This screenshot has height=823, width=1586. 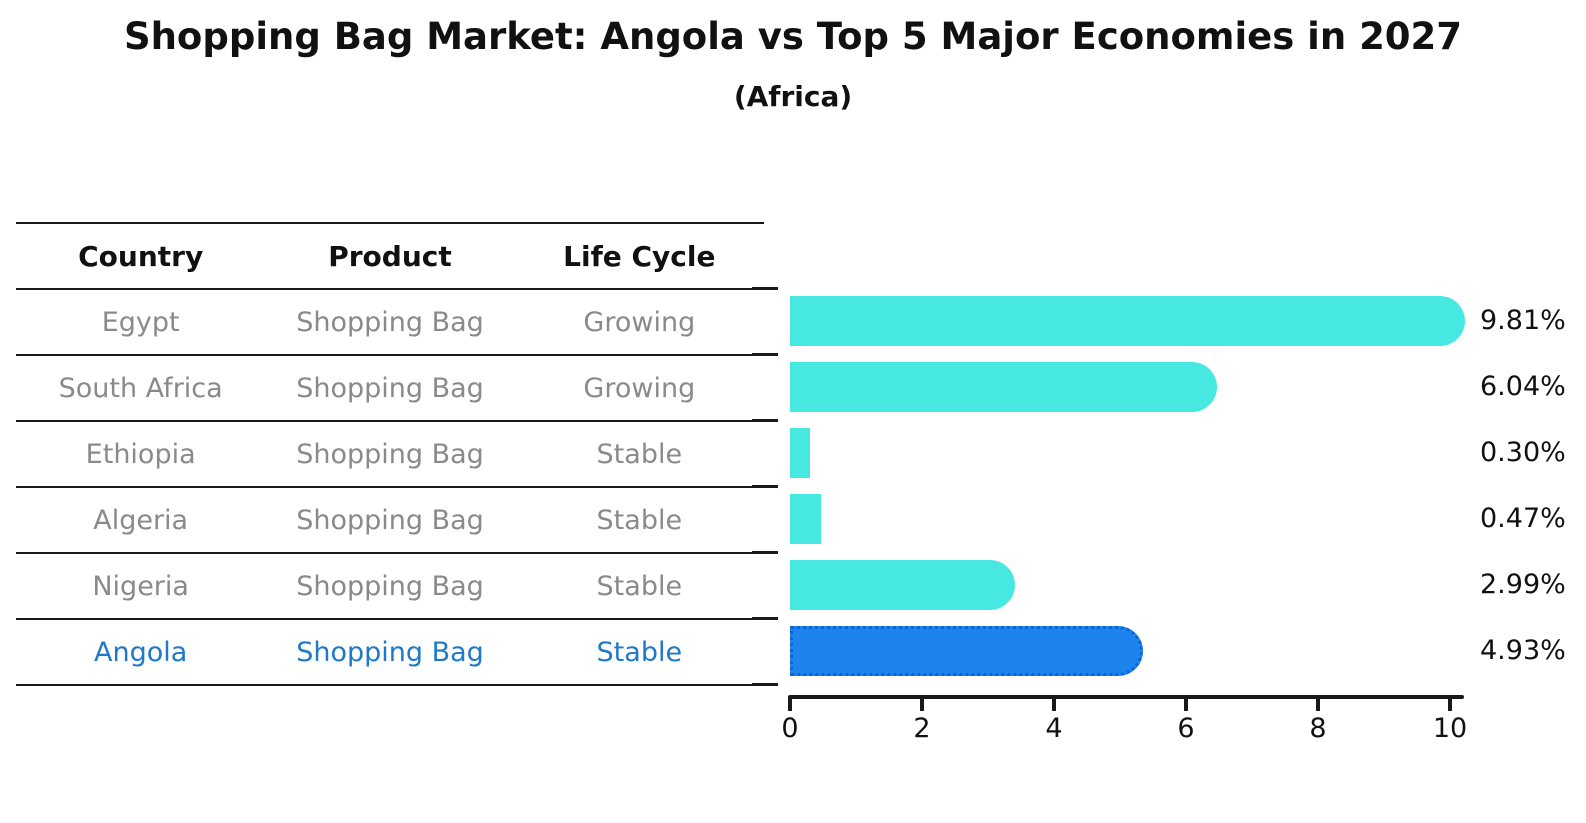 What do you see at coordinates (141, 520) in the screenshot?
I see `cell-country: Algeria` at bounding box center [141, 520].